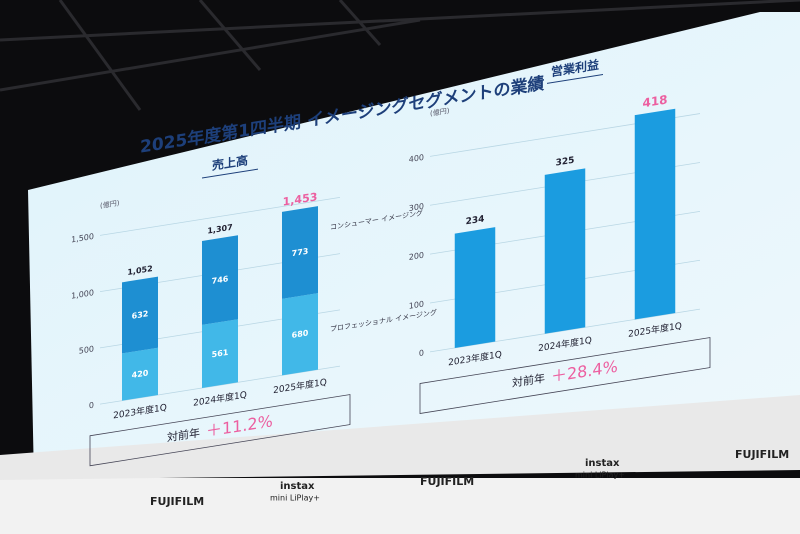 This screenshot has height=534, width=800. Describe the element at coordinates (416, 158) in the screenshot. I see `y-tick-label: 400` at that location.